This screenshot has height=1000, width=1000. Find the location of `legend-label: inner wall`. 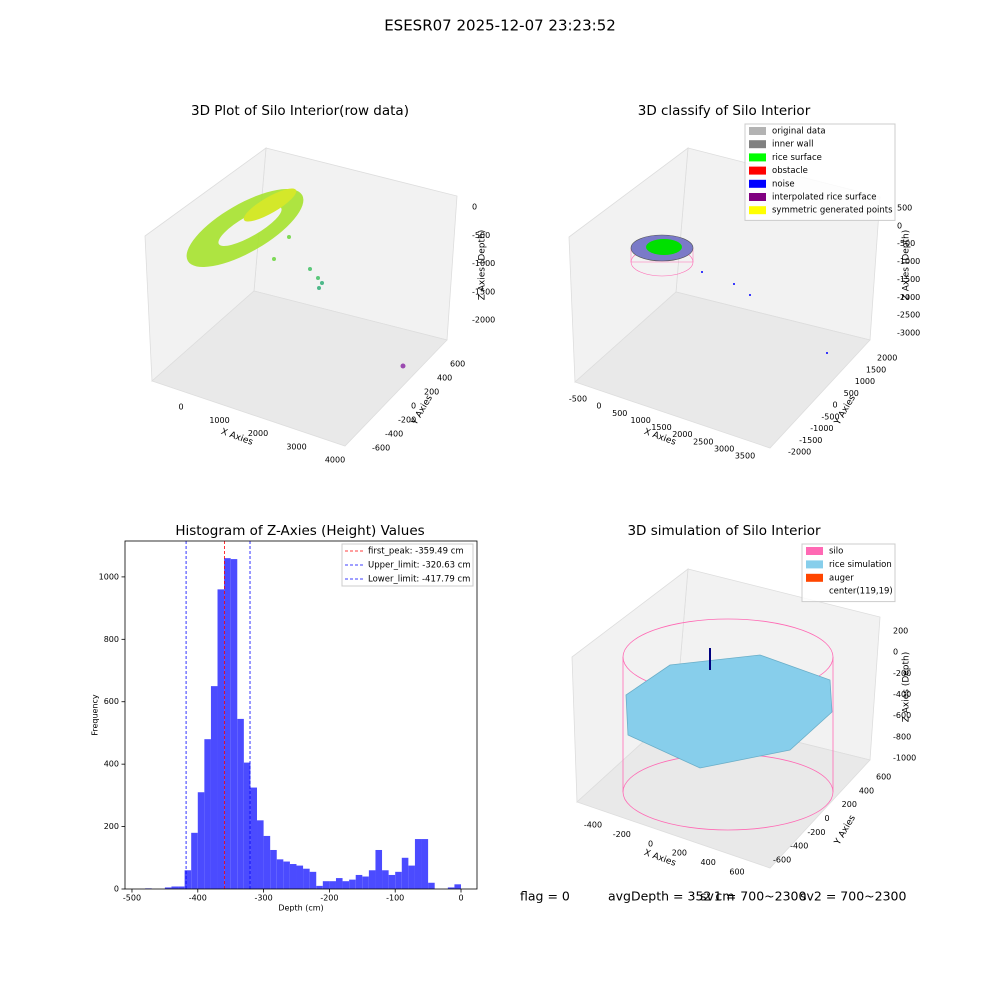

legend-label: inner wall is located at coordinates (792, 145).